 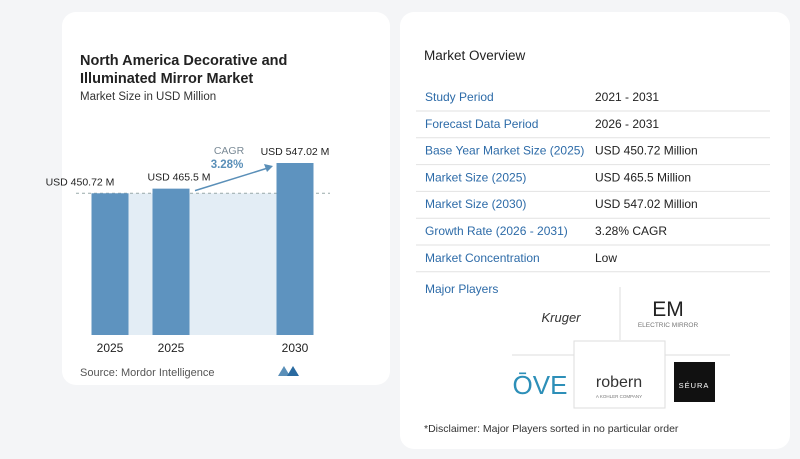 What do you see at coordinates (227, 165) in the screenshot?
I see `annotation-value: 3.28%` at bounding box center [227, 165].